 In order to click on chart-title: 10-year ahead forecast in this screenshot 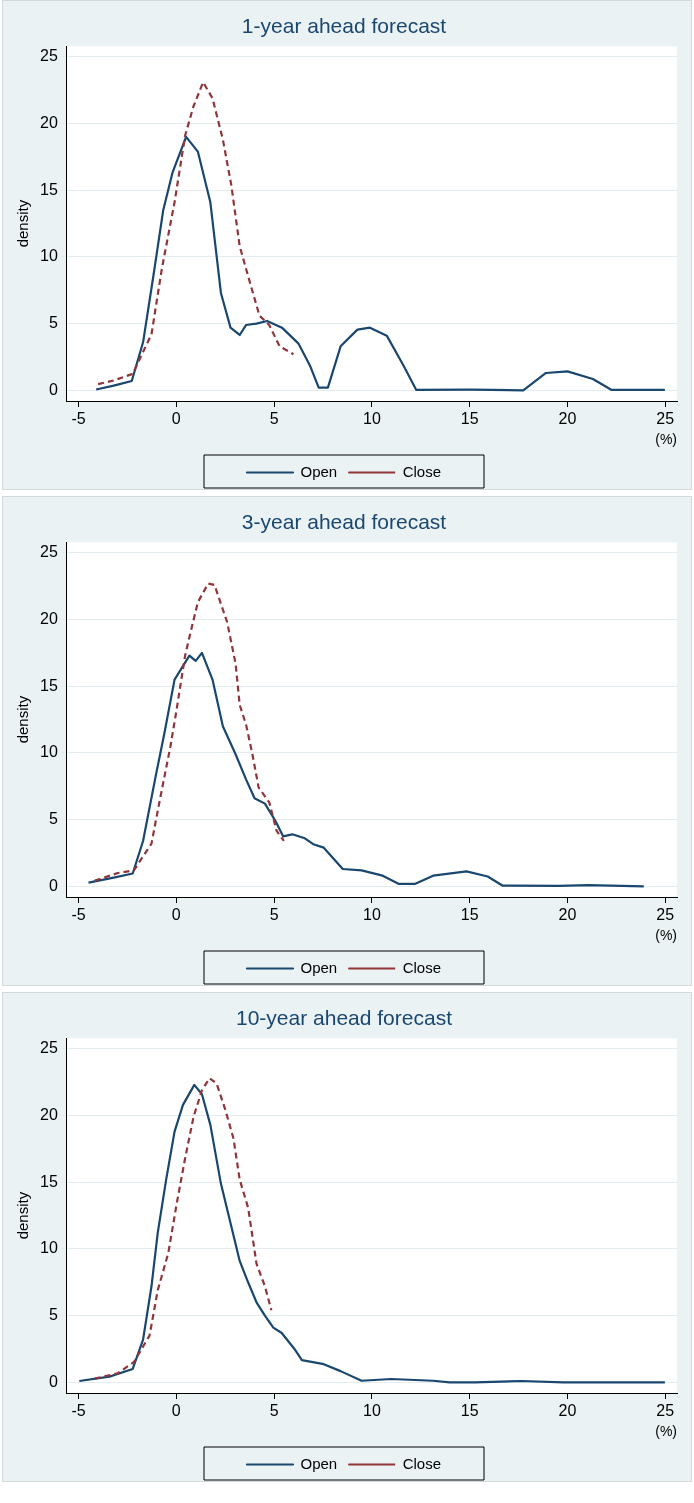, I will do `click(344, 1018)`.